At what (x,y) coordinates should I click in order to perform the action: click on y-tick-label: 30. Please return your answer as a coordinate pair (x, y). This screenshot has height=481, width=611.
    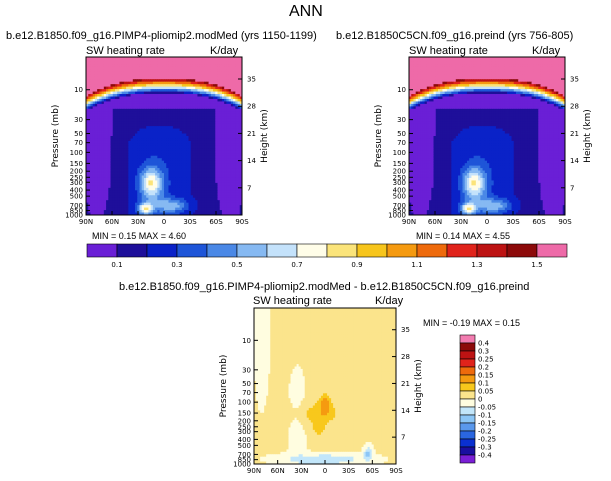
    Looking at the image, I should click on (78, 120).